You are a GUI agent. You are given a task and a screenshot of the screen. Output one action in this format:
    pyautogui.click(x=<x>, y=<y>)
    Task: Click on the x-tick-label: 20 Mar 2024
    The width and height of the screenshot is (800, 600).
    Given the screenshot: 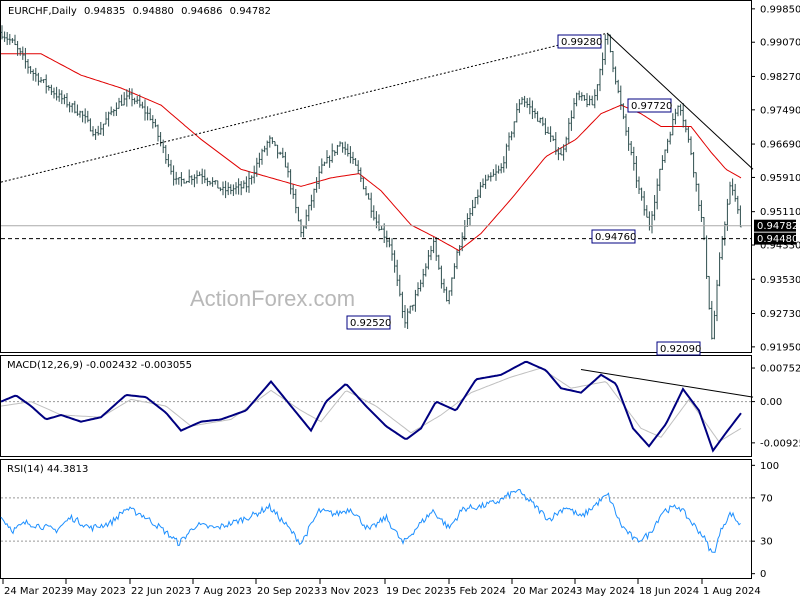 What is the action you would take?
    pyautogui.click(x=544, y=591)
    